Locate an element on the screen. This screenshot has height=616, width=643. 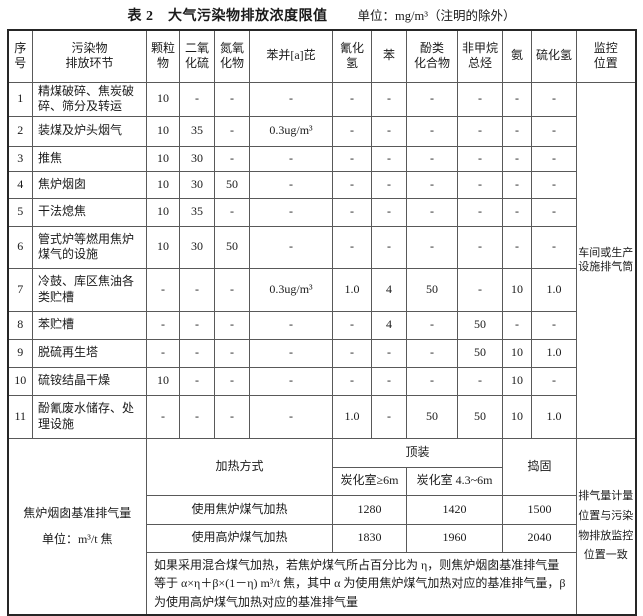
row-number: 5 is located at coordinates (20, 212).